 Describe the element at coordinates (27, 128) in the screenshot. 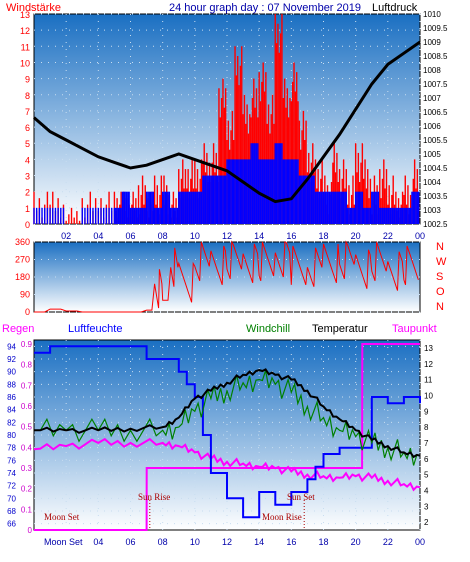

I see `wind-y-tick-label: 6` at that location.